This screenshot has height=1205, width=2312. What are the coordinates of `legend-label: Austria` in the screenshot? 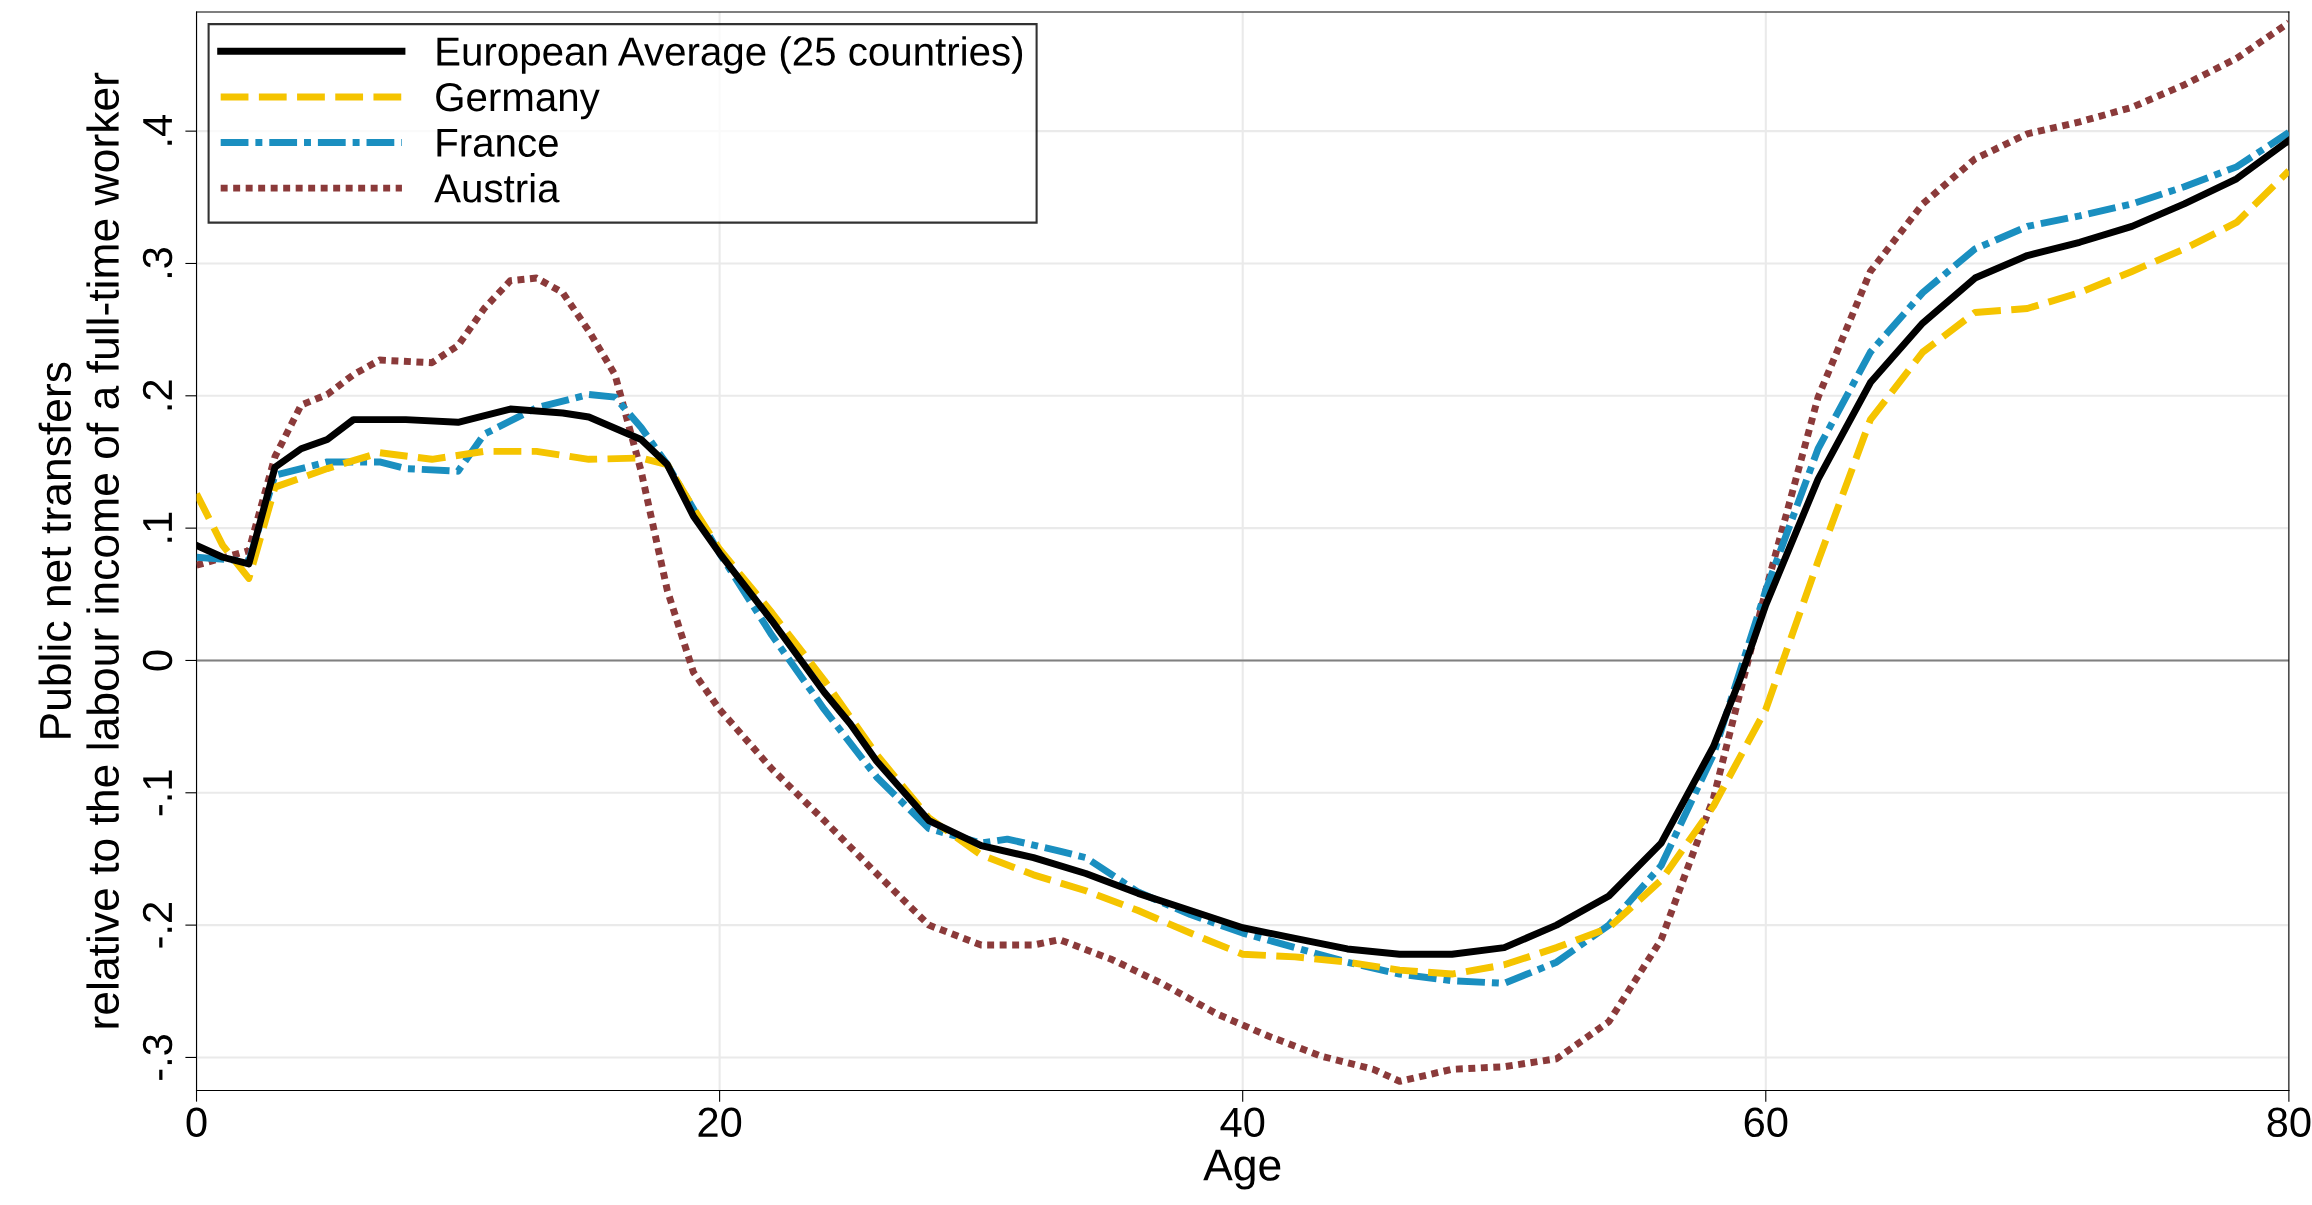 It's located at (497, 188).